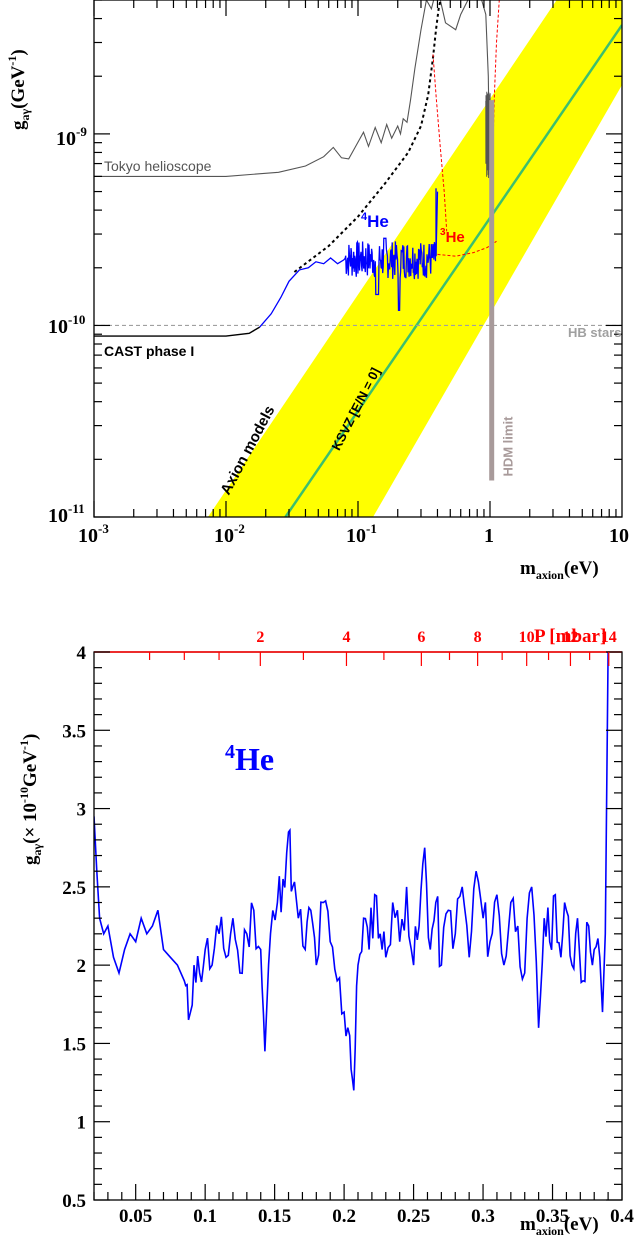 The width and height of the screenshot is (638, 1239). Describe the element at coordinates (594, 332) in the screenshot. I see `hb-stars-label: HB stars` at that location.